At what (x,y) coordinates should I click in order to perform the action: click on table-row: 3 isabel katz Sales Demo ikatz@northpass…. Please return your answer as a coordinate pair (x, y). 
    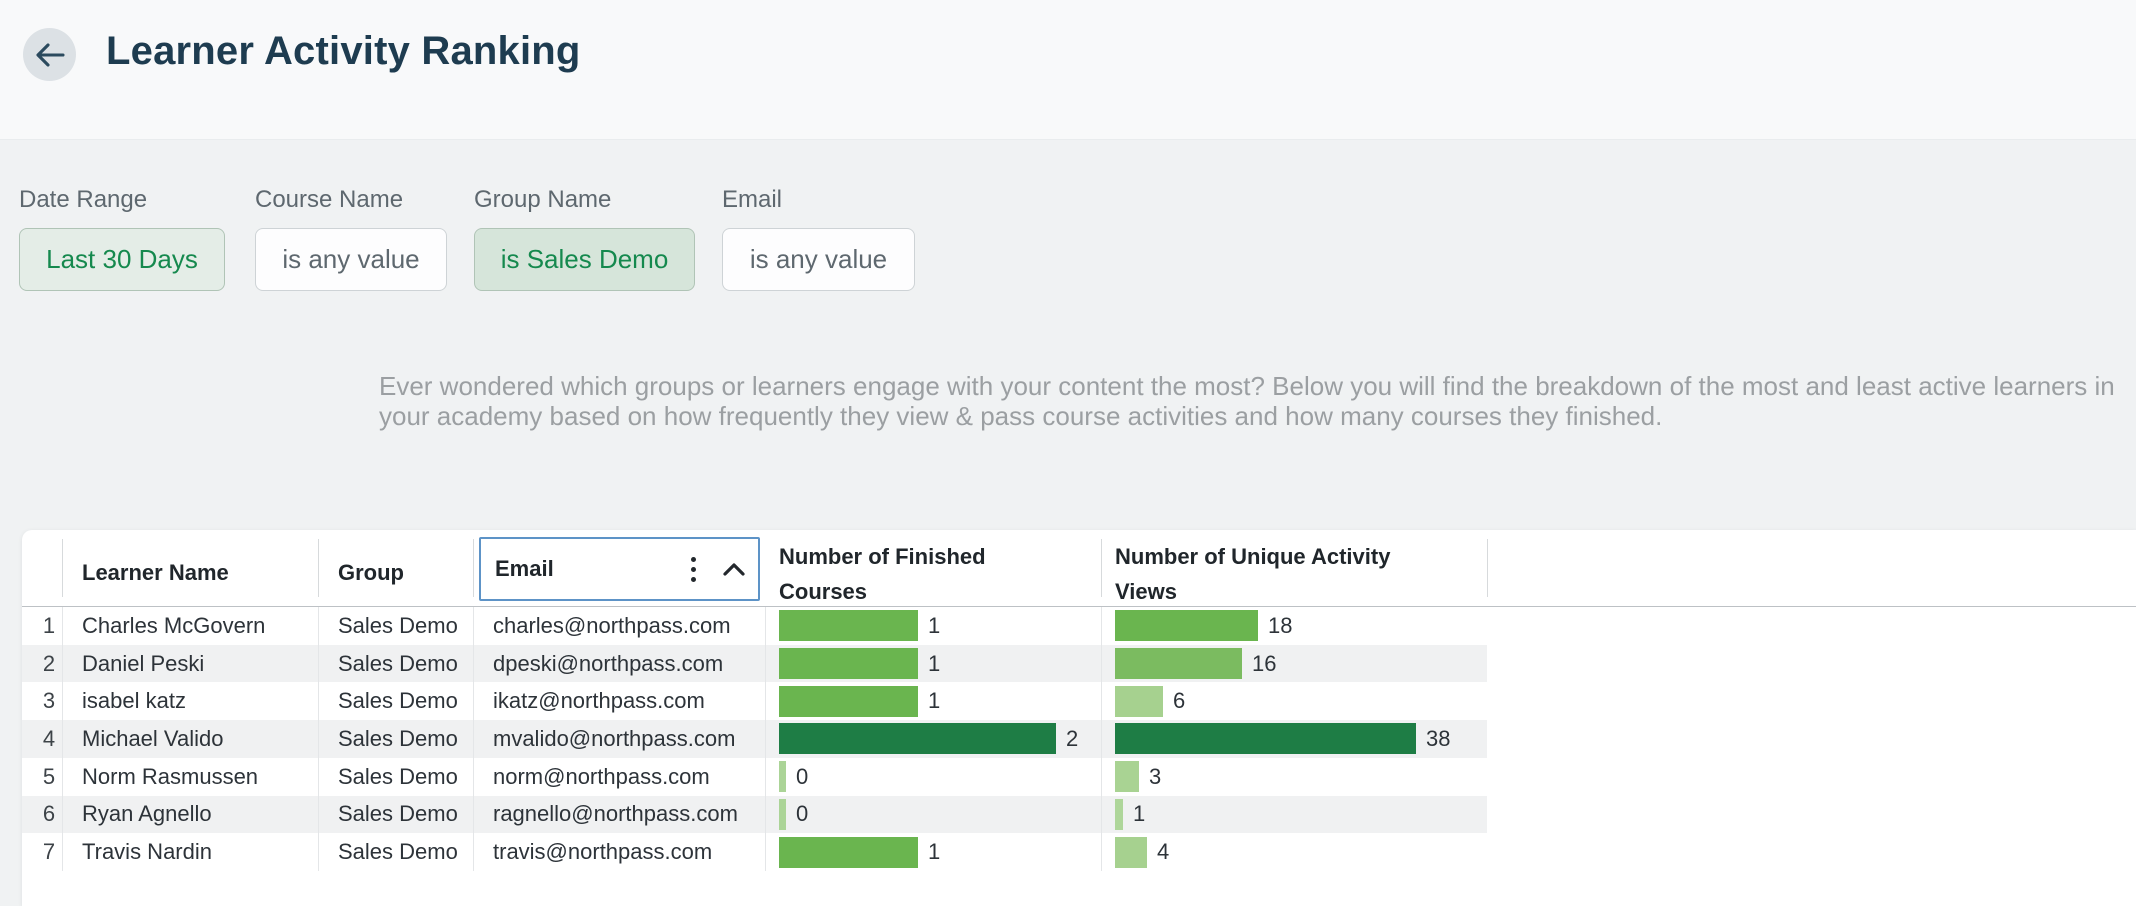
    Looking at the image, I should click on (754, 701).